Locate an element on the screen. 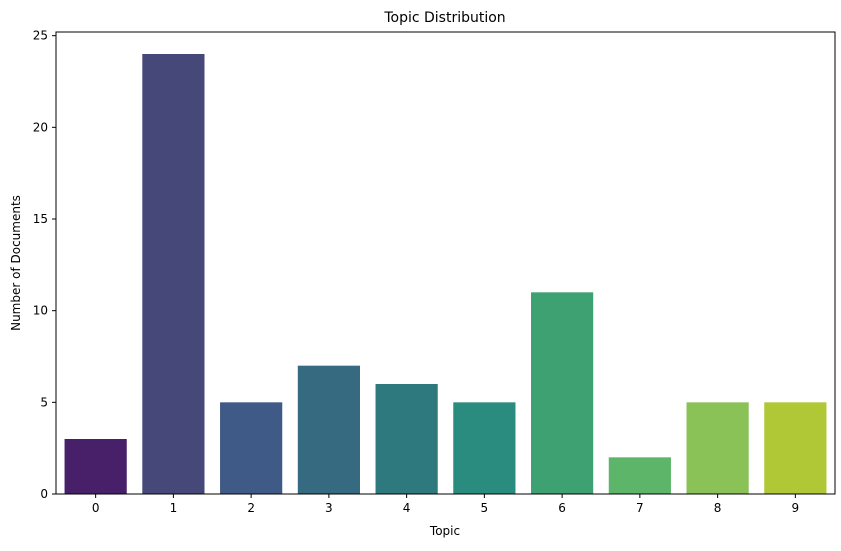 The height and width of the screenshot is (551, 841). x-tick-label: 4 is located at coordinates (407, 508).